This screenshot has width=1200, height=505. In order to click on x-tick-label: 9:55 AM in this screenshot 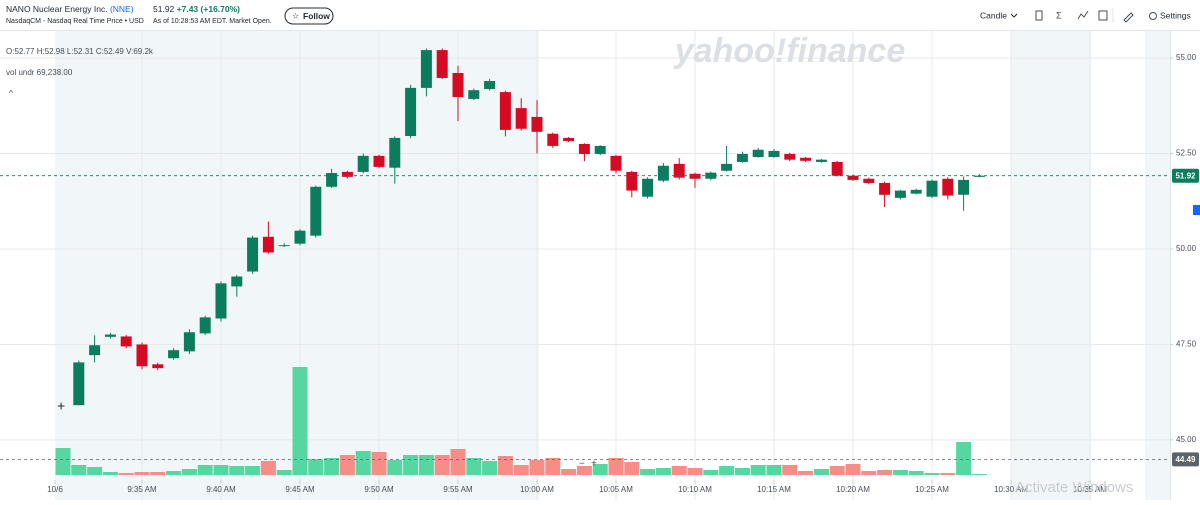, I will do `click(458, 489)`.